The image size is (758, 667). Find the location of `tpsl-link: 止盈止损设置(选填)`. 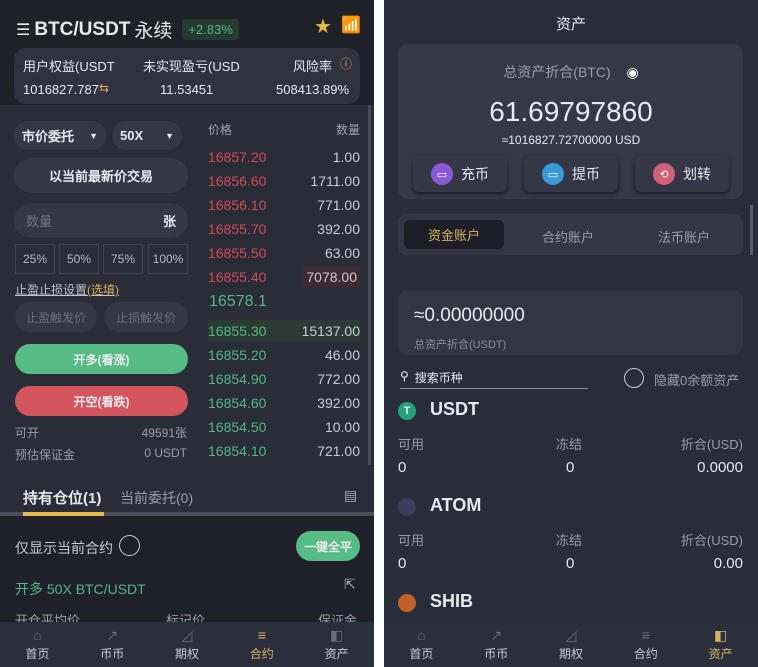

tpsl-link: 止盈止损设置(选填) is located at coordinates (67, 290).